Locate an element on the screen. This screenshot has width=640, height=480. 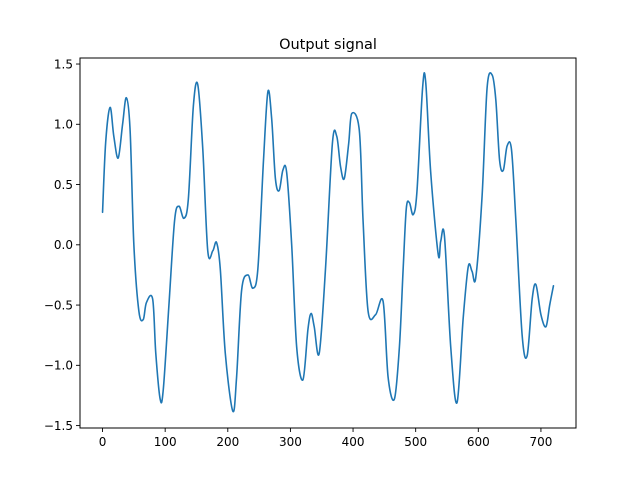
x-tick-label: 0 is located at coordinates (103, 442).